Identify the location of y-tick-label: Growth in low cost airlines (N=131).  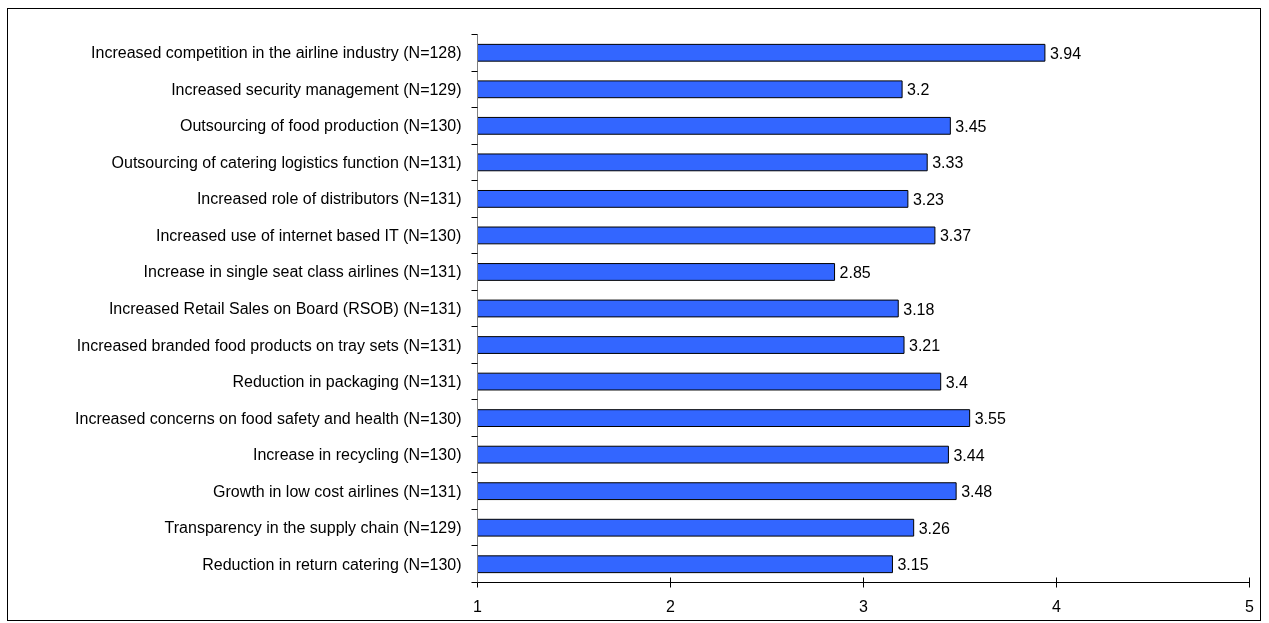
(337, 491).